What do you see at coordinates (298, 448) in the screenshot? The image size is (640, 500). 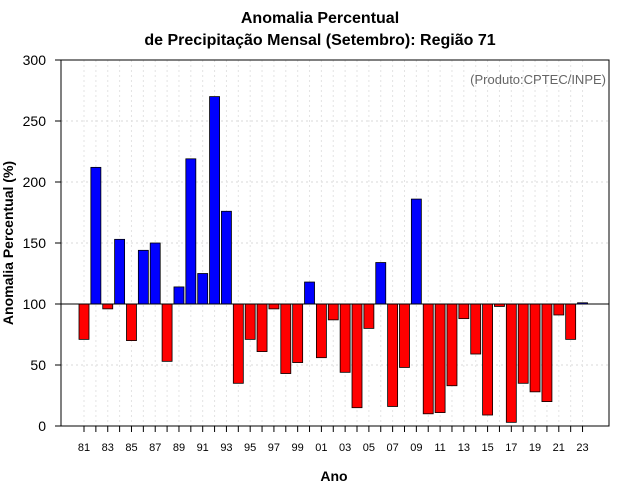 I see `x-tick-label: 99` at bounding box center [298, 448].